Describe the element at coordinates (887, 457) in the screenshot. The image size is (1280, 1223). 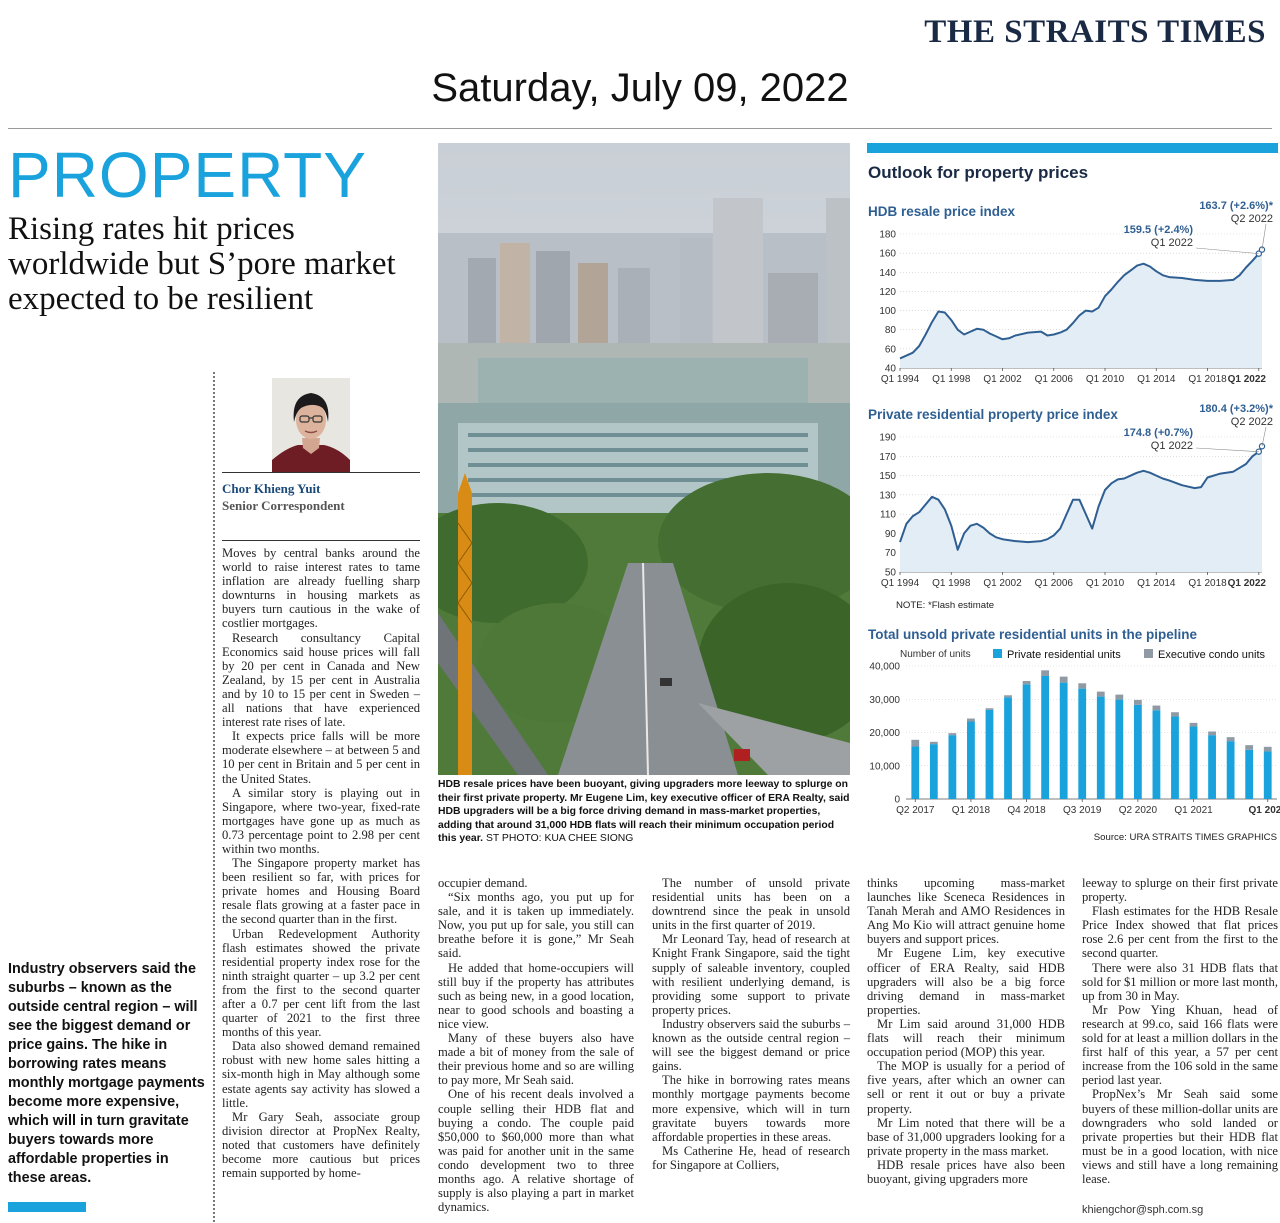
I see `y-tick-label: 170` at that location.